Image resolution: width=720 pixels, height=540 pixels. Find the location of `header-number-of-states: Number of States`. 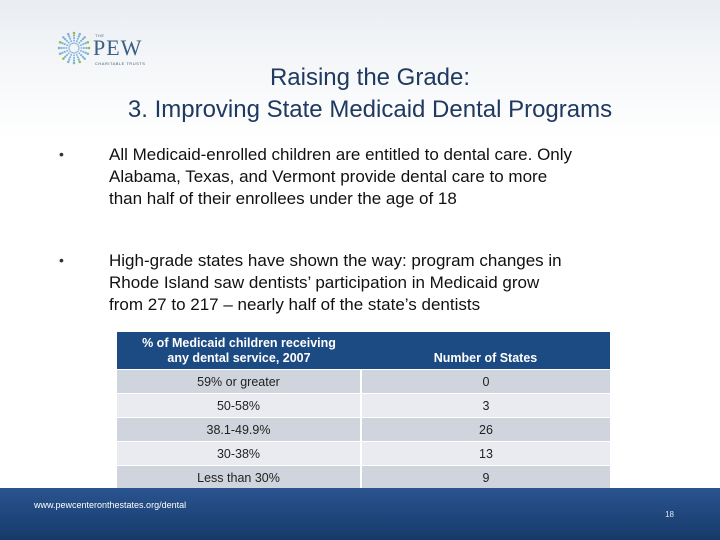

header-number-of-states: Number of States is located at coordinates (485, 351).